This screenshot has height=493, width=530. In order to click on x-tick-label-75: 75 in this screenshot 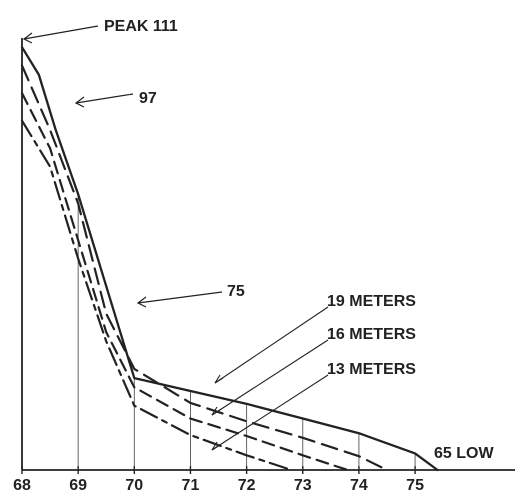, I will do `click(415, 485)`.